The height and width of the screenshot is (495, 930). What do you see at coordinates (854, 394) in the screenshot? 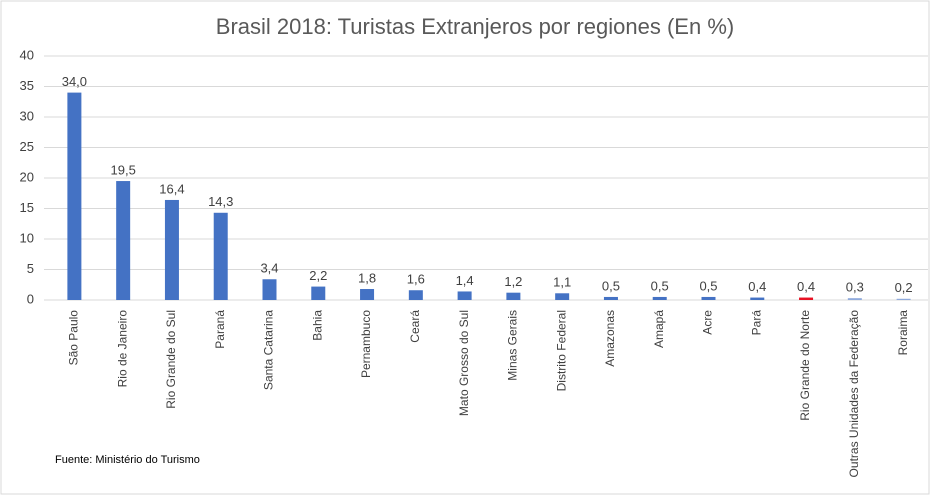
I see `x-tick-label: Outras Unidades da Federação` at bounding box center [854, 394].